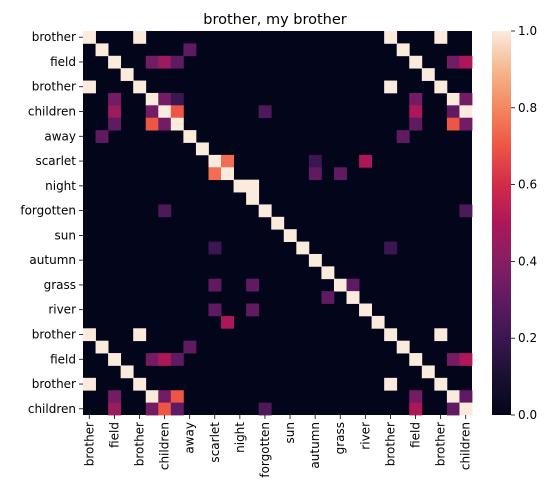 The width and height of the screenshot is (551, 498). Describe the element at coordinates (54, 384) in the screenshot. I see `y-tick-label: brother` at that location.